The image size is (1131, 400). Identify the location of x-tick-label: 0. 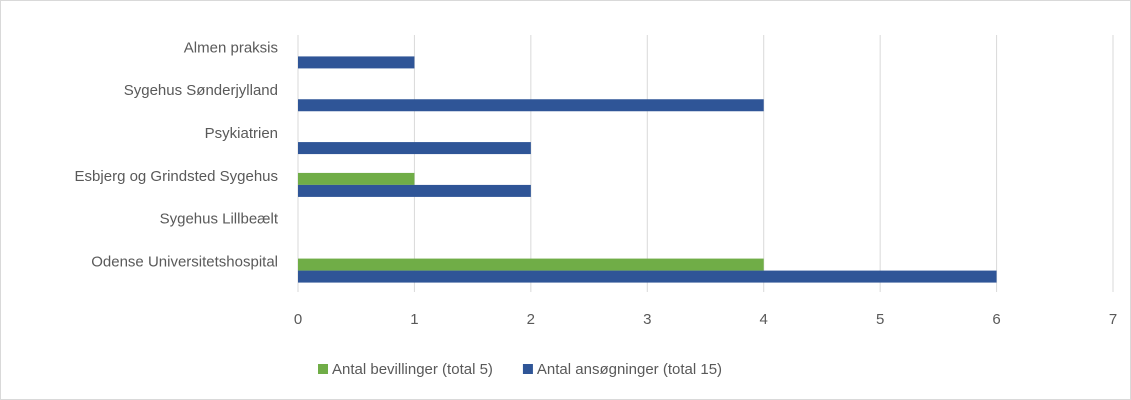
(298, 319).